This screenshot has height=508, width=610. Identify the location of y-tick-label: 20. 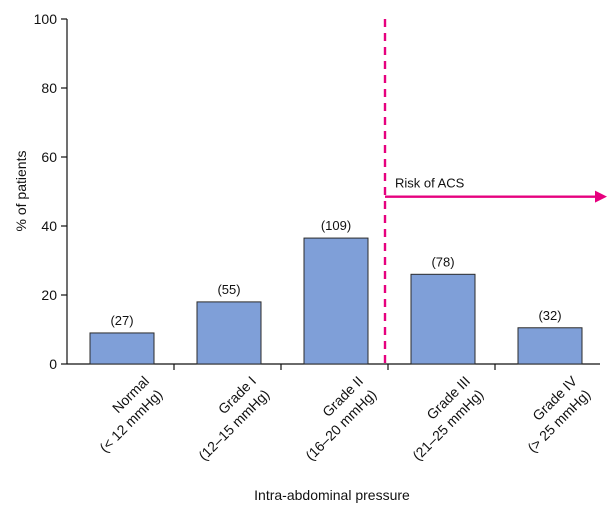
(49, 295).